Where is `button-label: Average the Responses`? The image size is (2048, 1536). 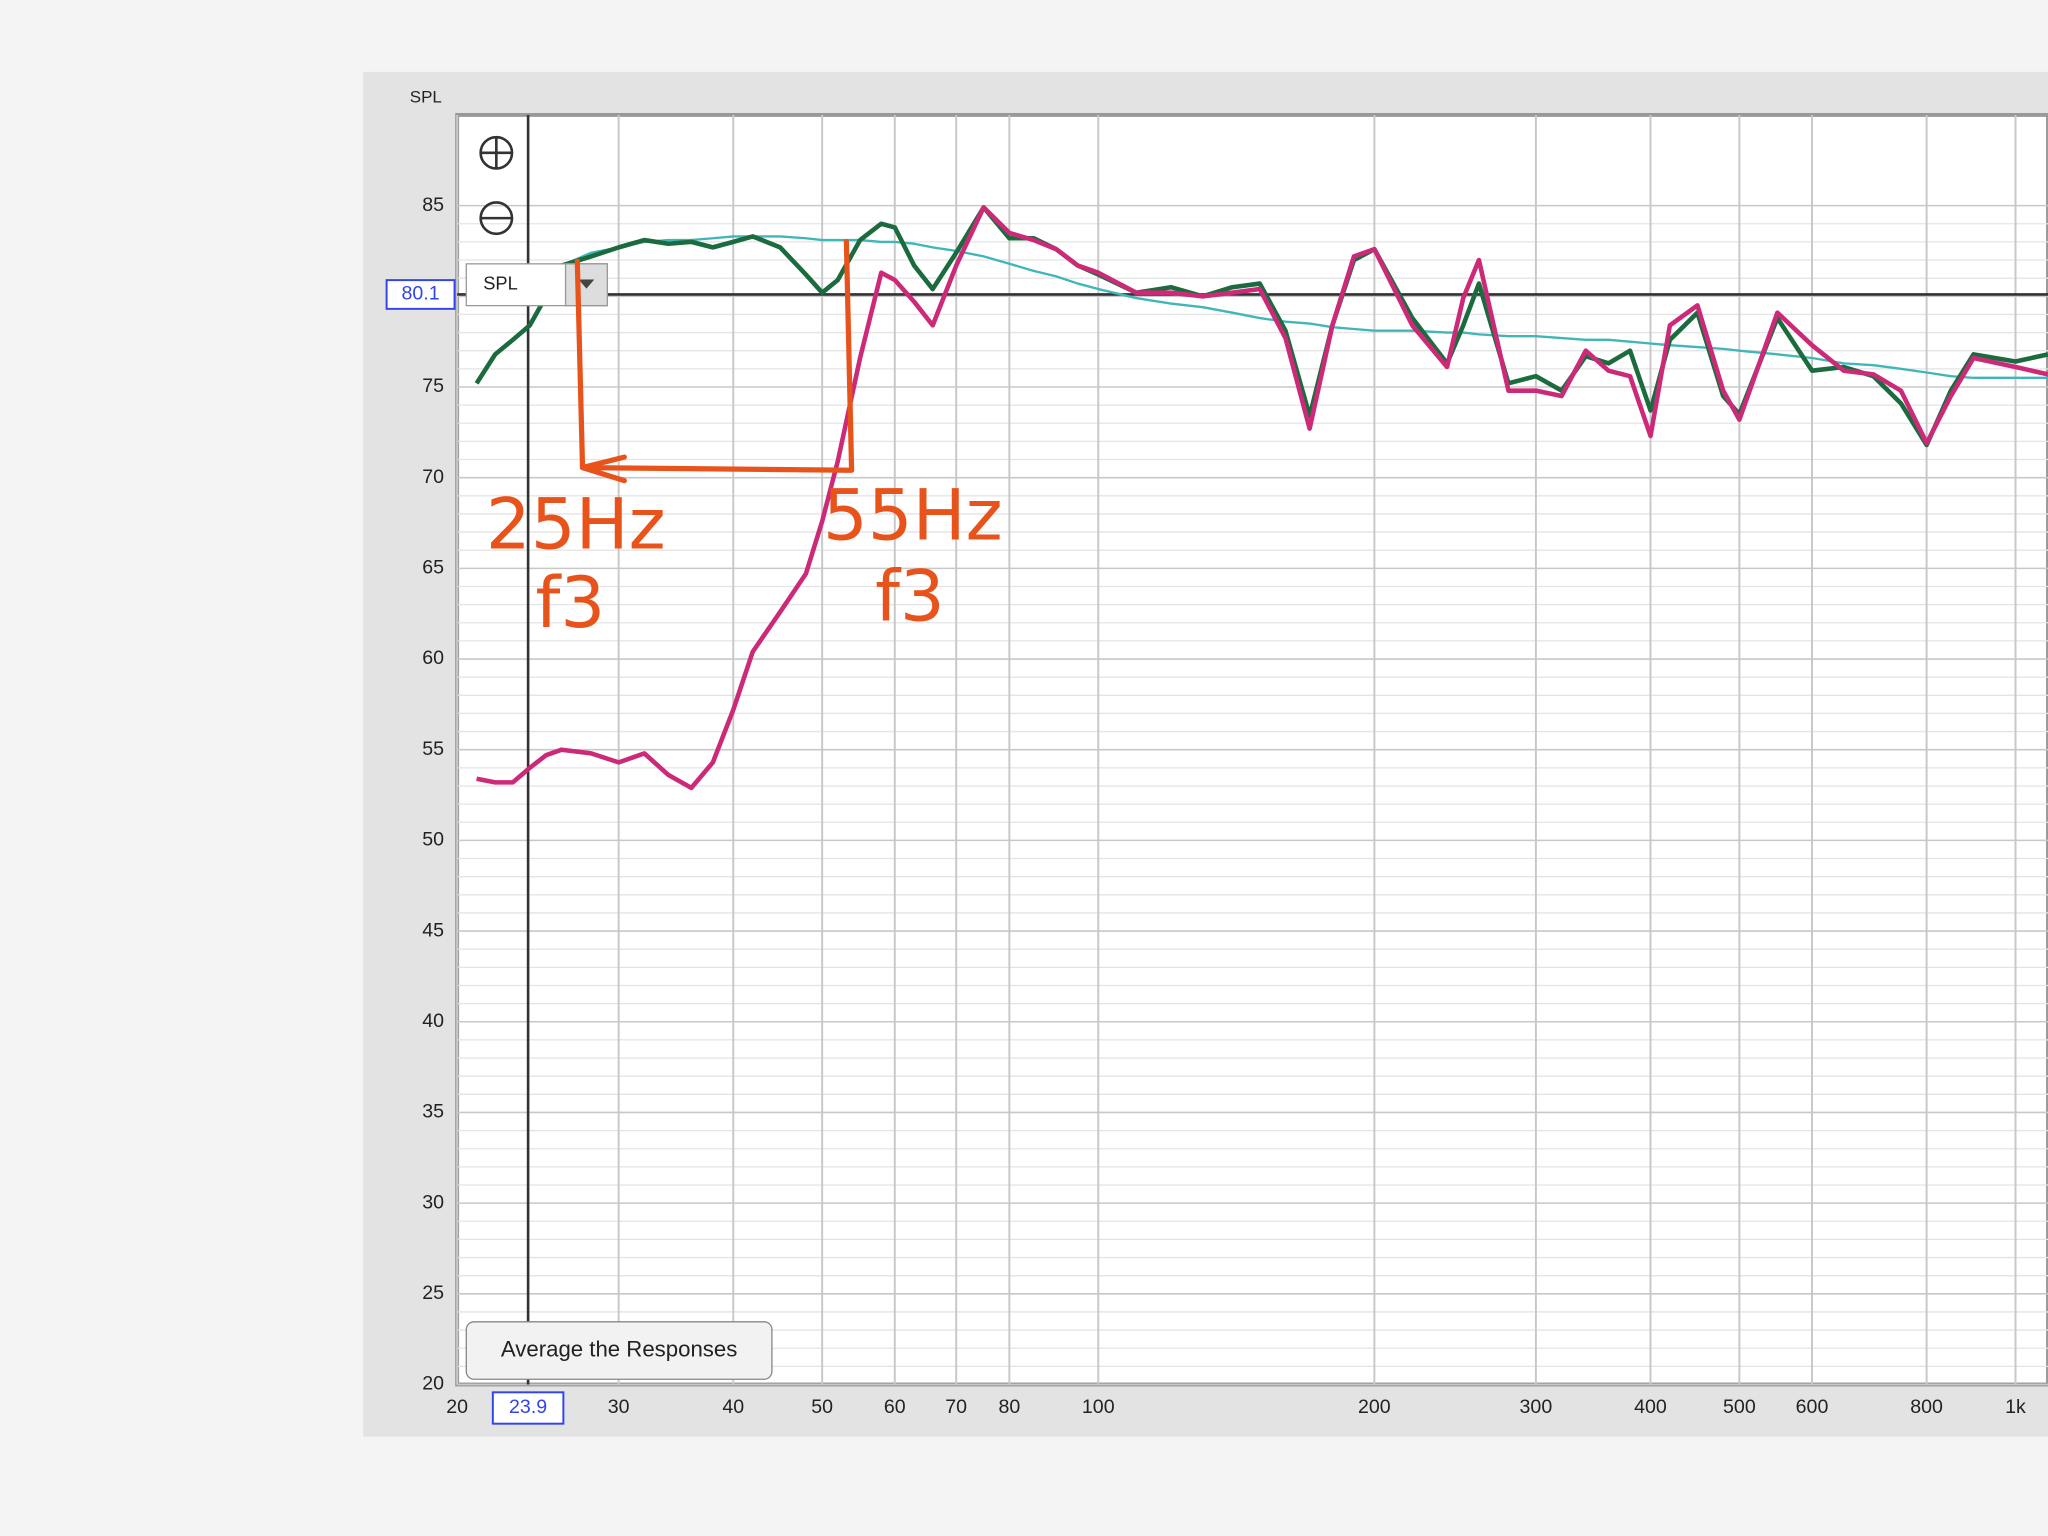 button-label: Average the Responses is located at coordinates (619, 1348).